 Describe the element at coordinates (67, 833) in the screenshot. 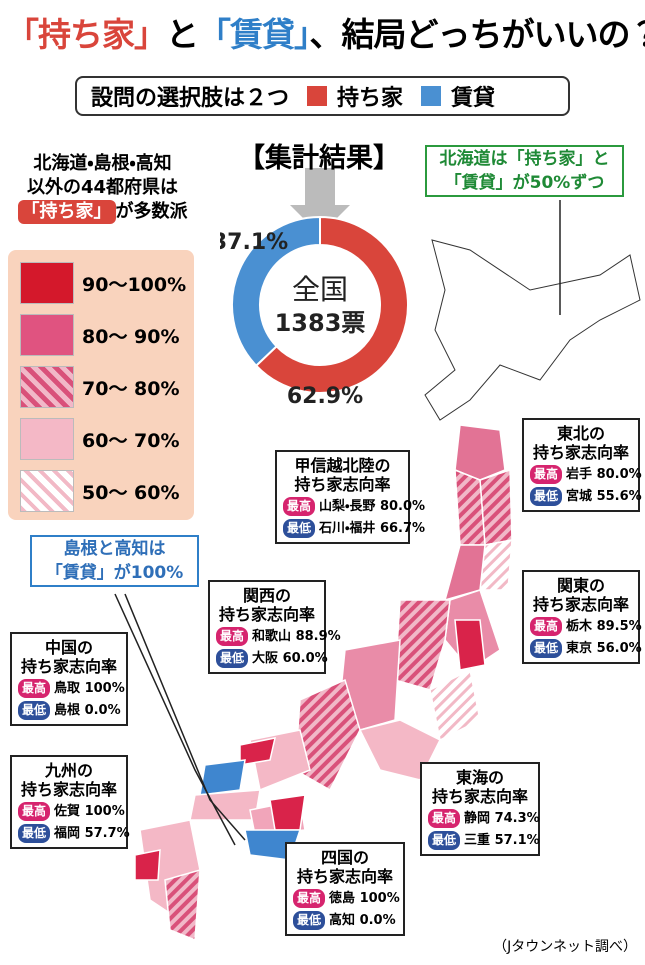

I see `prefecture: 福岡` at that location.